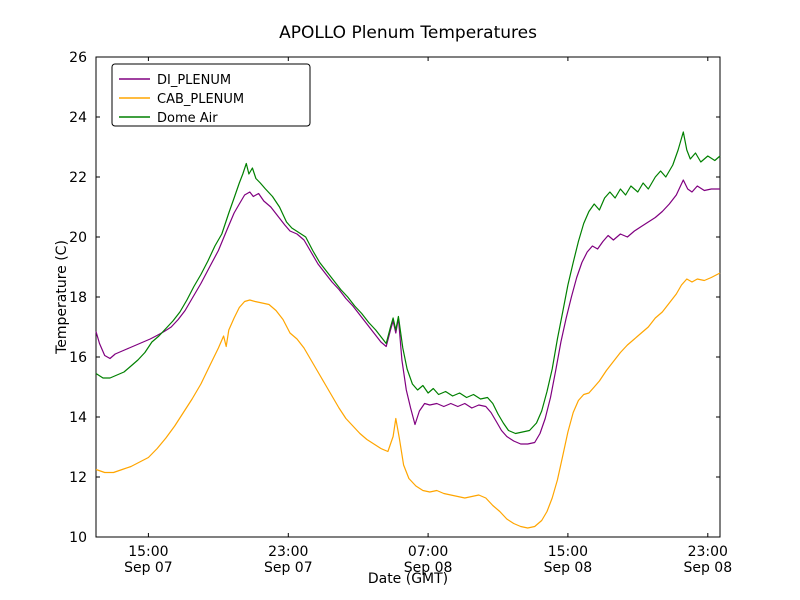 Image resolution: width=800 pixels, height=600 pixels. What do you see at coordinates (78, 298) in the screenshot?
I see `y-tick-label: 18` at bounding box center [78, 298].